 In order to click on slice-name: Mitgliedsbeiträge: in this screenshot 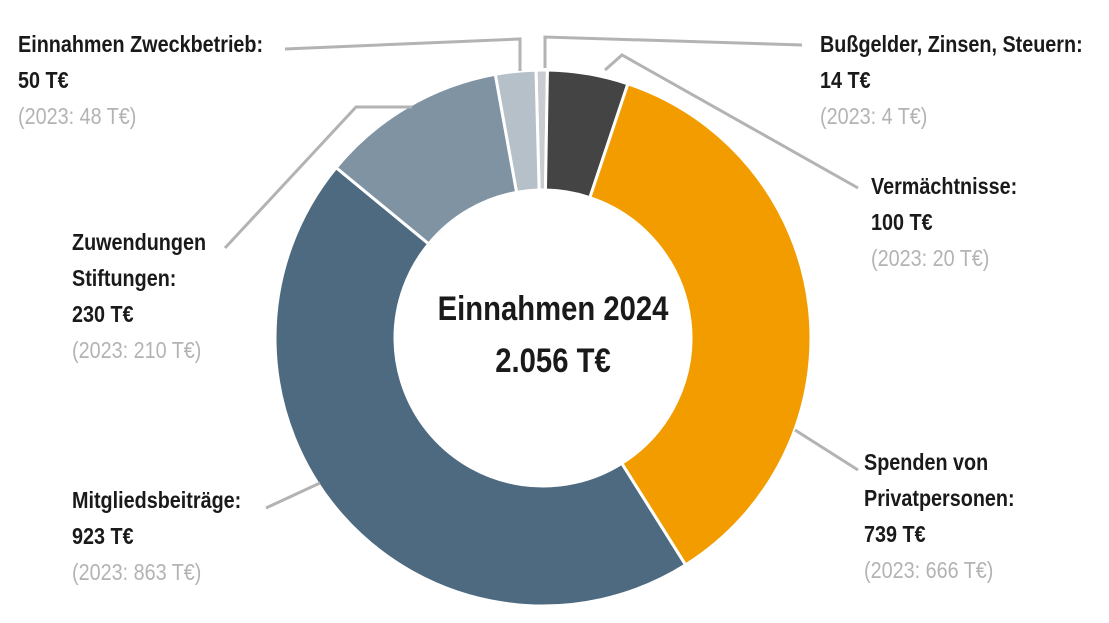, I will do `click(157, 500)`.